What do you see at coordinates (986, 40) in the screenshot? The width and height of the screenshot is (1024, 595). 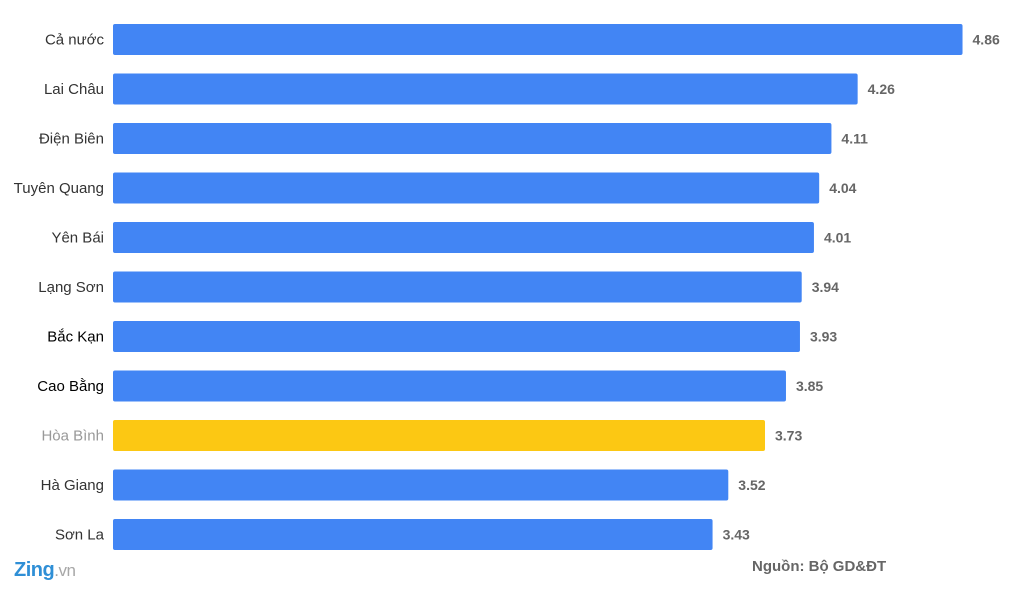 I see `value-label-ca-nuoc: 4.86` at bounding box center [986, 40].